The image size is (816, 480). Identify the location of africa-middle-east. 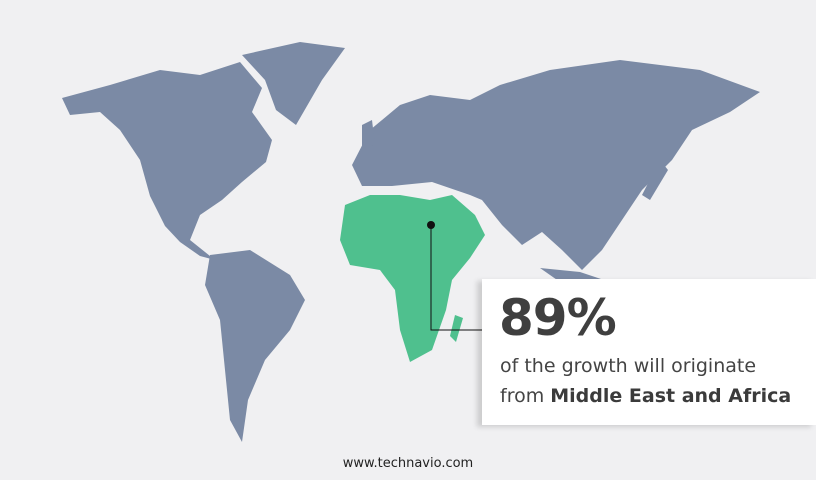
(412, 278).